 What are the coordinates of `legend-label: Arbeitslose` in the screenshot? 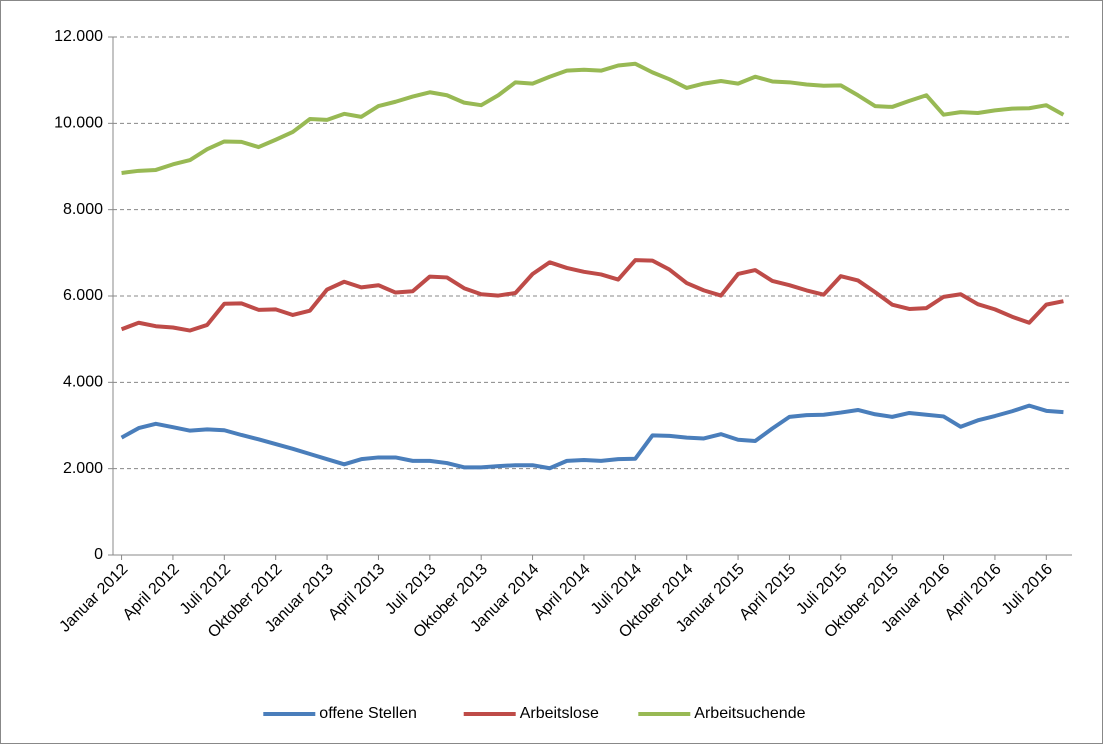 It's located at (559, 713).